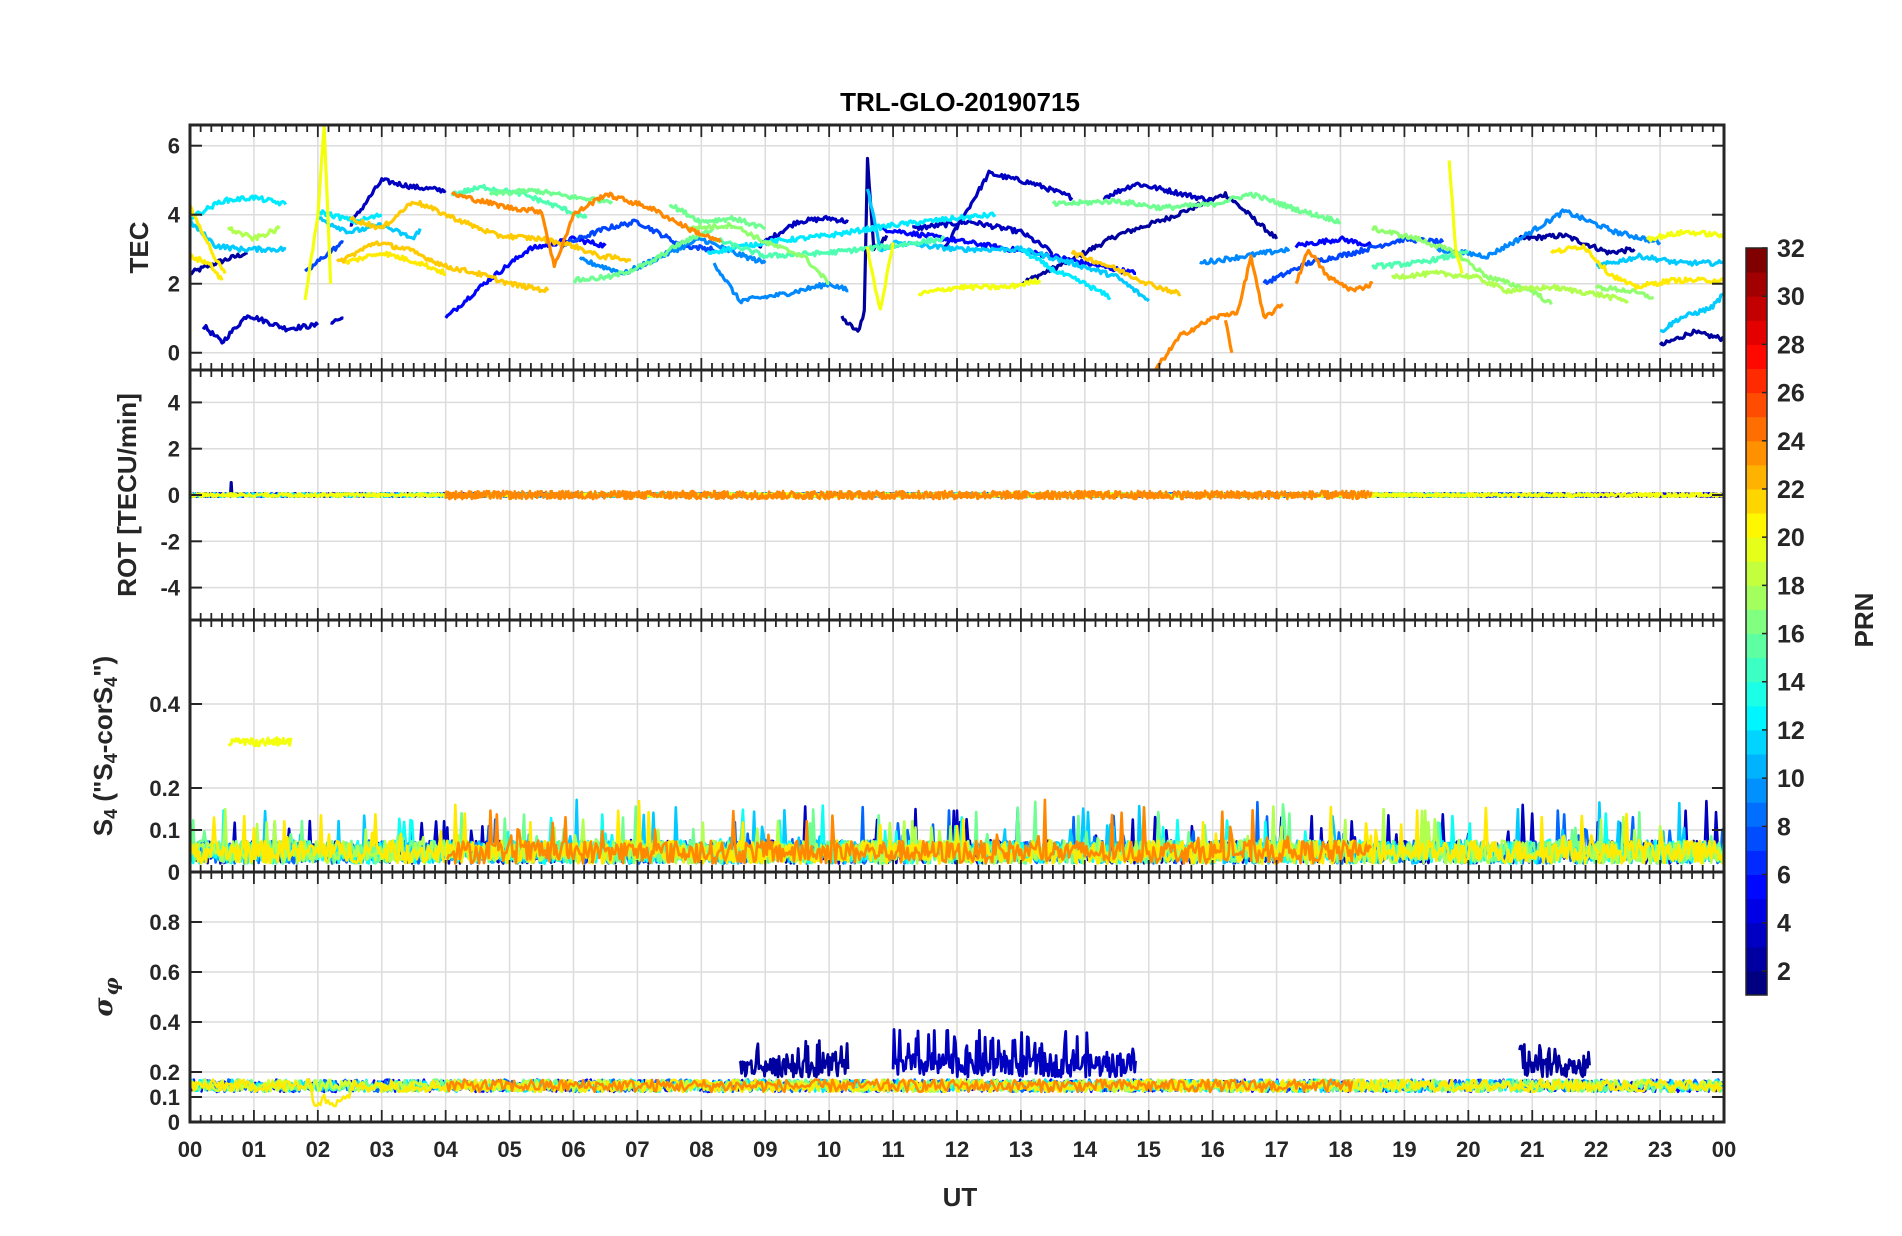 The width and height of the screenshot is (1902, 1236). I want to click on y-tick-label: 0.6, so click(164, 972).